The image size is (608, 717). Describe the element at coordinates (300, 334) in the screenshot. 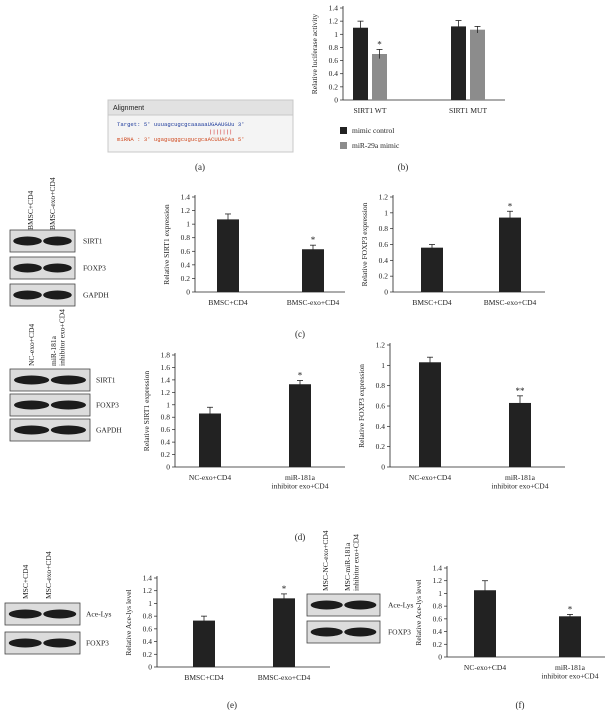

I see `panel-label: (c)` at that location.